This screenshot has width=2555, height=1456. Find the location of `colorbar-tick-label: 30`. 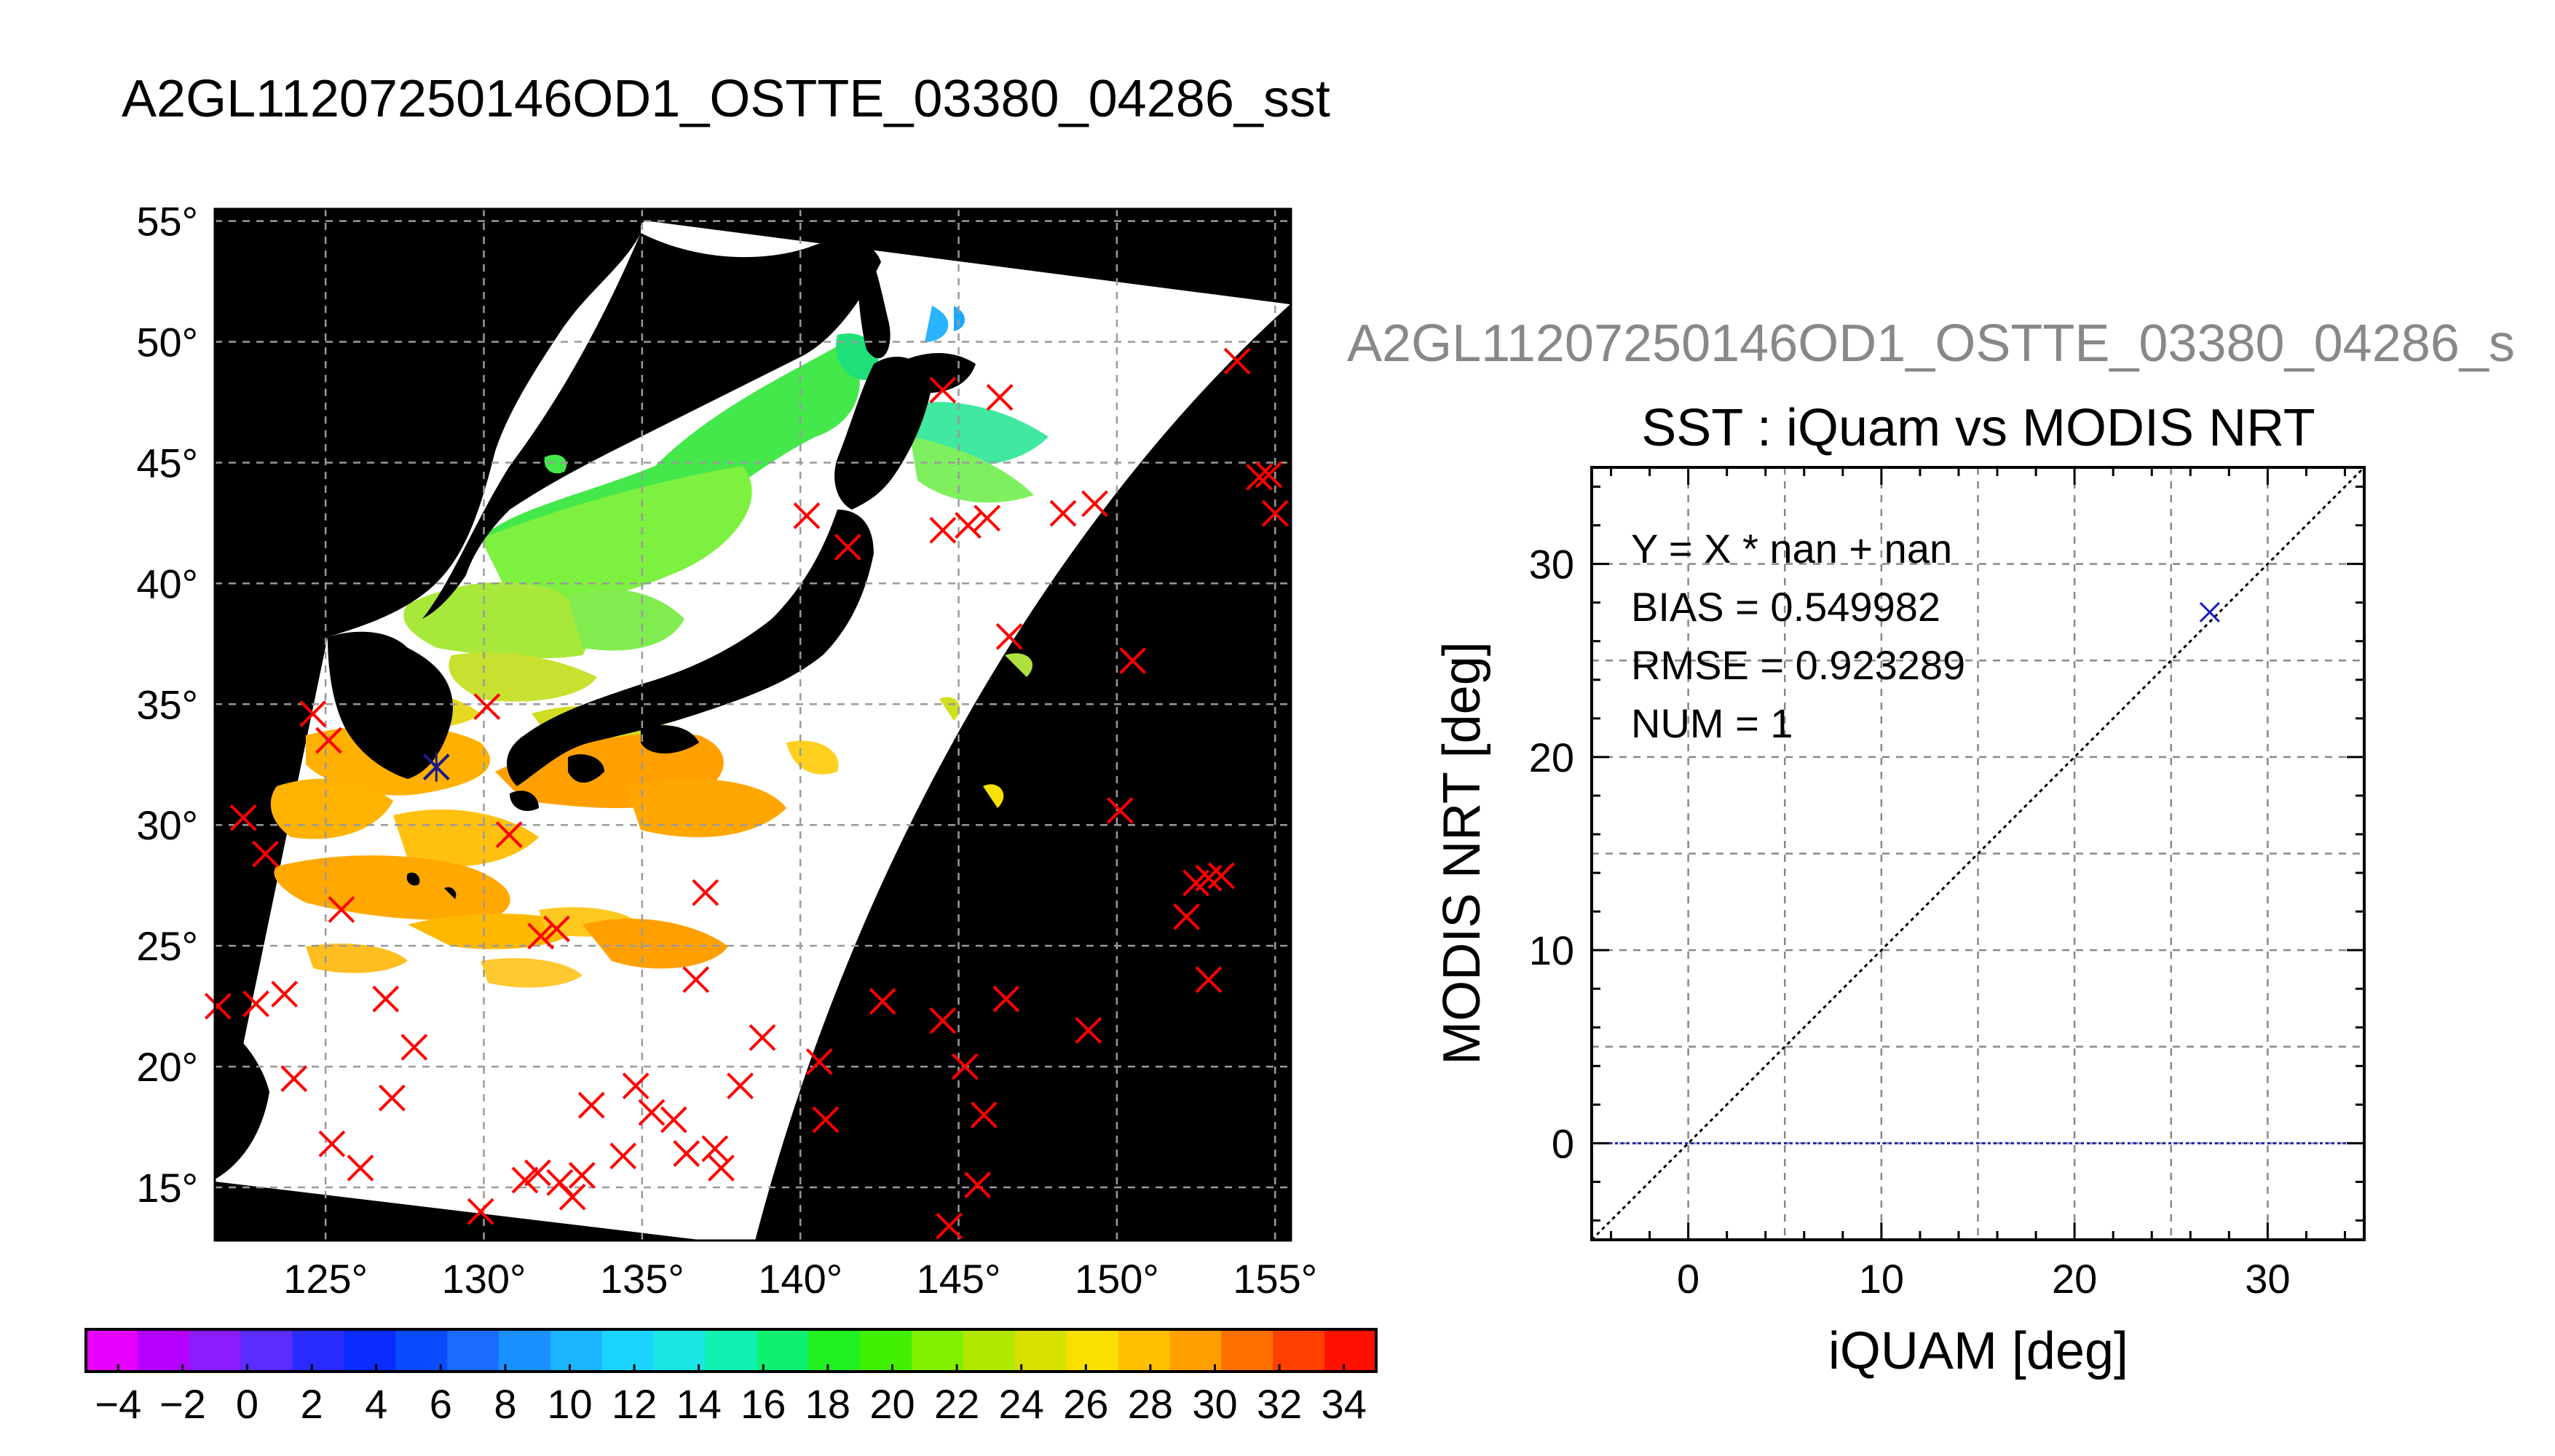

colorbar-tick-label: 30 is located at coordinates (1214, 1404).